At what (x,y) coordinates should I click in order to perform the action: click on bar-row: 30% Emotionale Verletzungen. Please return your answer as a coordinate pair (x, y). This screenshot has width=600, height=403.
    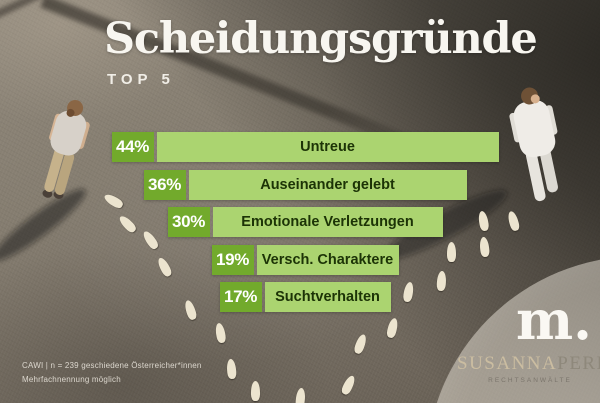
    Looking at the image, I should click on (305, 222).